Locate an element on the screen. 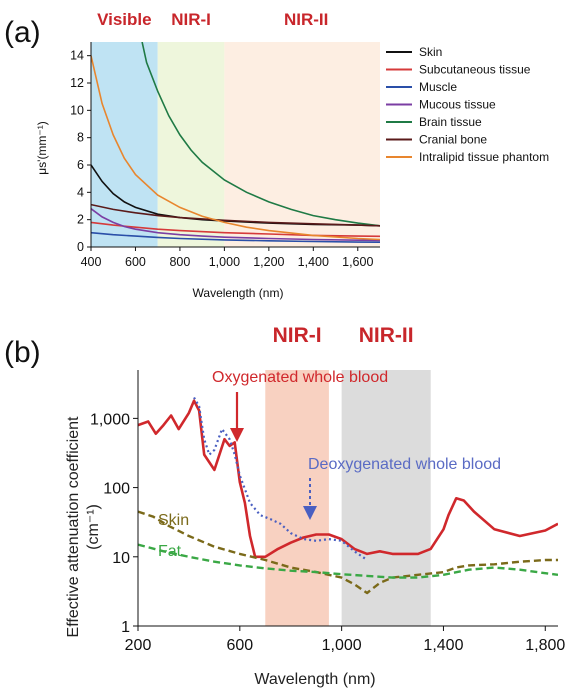 This screenshot has width=586, height=689. panel-b-y-axis-unit: (cm⁻¹) is located at coordinates (93, 527).